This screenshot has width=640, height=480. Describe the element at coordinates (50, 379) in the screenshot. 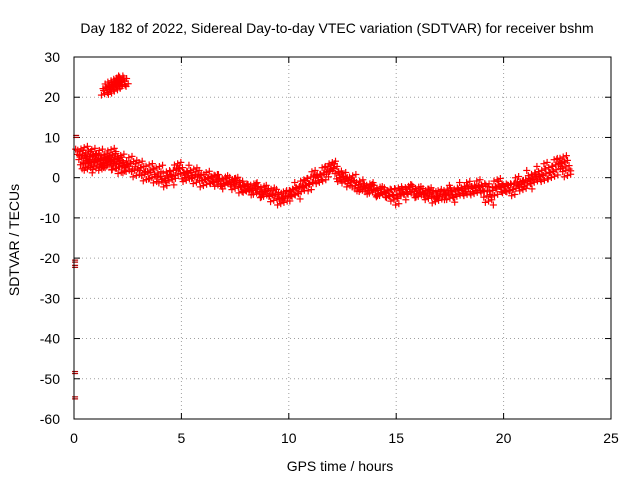

I see `y-tick-label: -50` at that location.